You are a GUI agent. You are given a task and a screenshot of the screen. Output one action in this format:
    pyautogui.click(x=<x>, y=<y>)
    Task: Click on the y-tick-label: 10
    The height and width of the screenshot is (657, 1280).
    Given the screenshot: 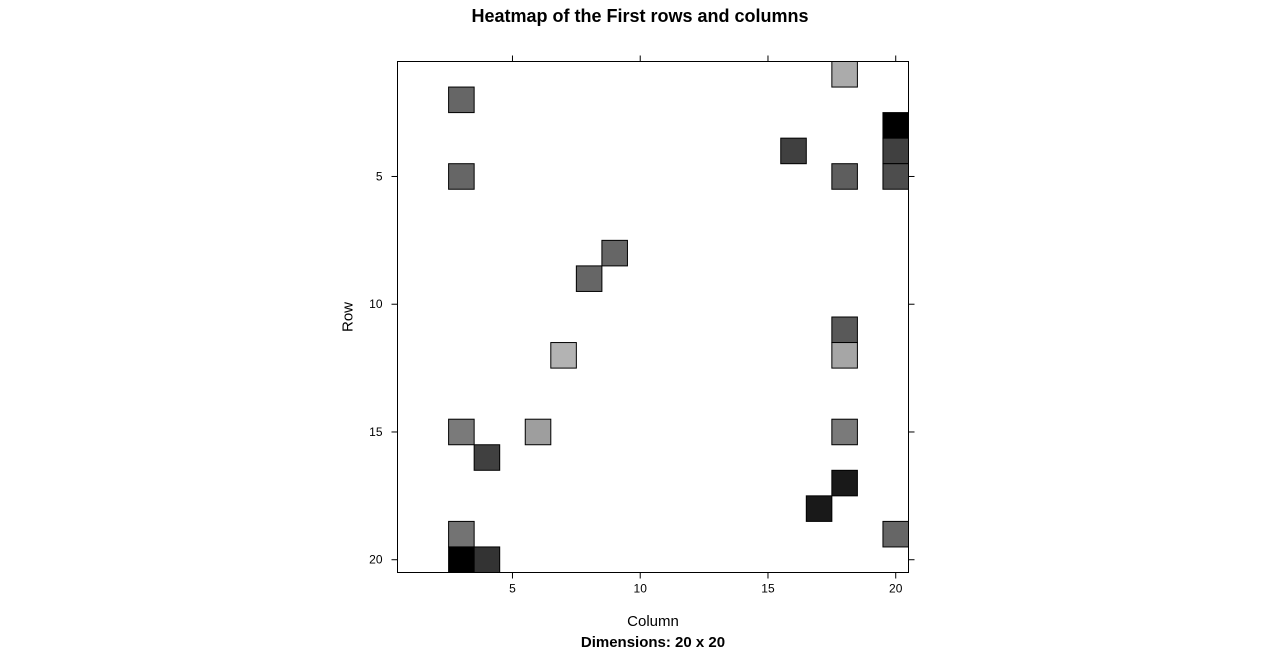 What is the action you would take?
    pyautogui.click(x=376, y=304)
    